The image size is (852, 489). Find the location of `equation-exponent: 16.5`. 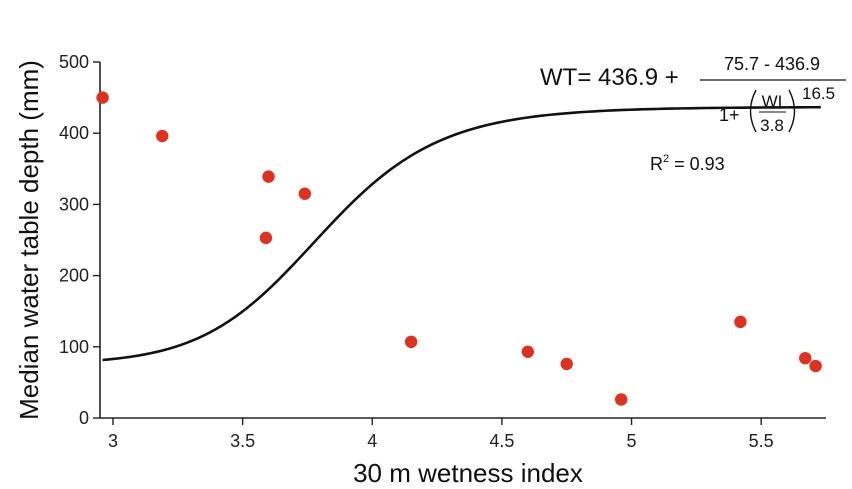

equation-exponent: 16.5 is located at coordinates (818, 93).